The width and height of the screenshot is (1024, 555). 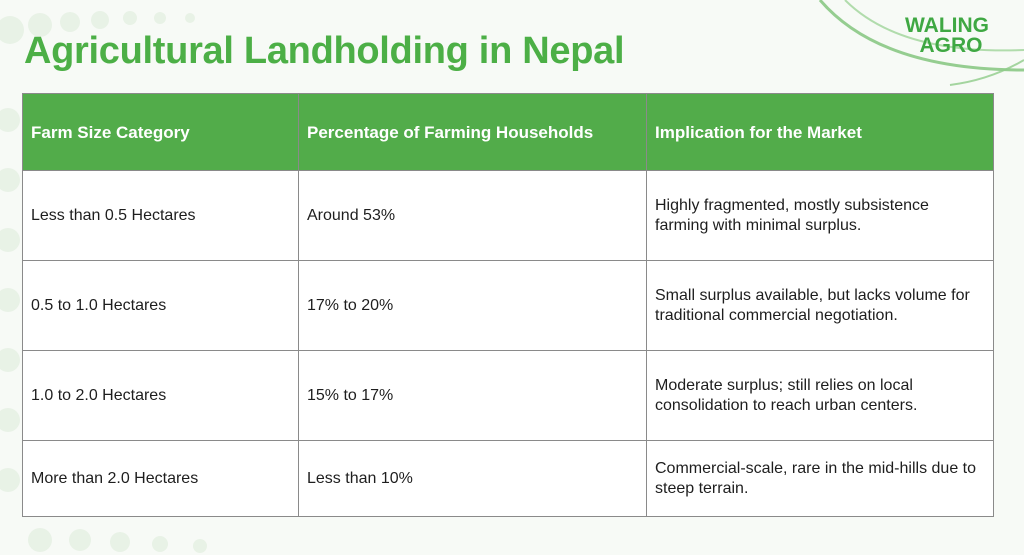 I want to click on cell-percentage: Around 53%, so click(x=472, y=215).